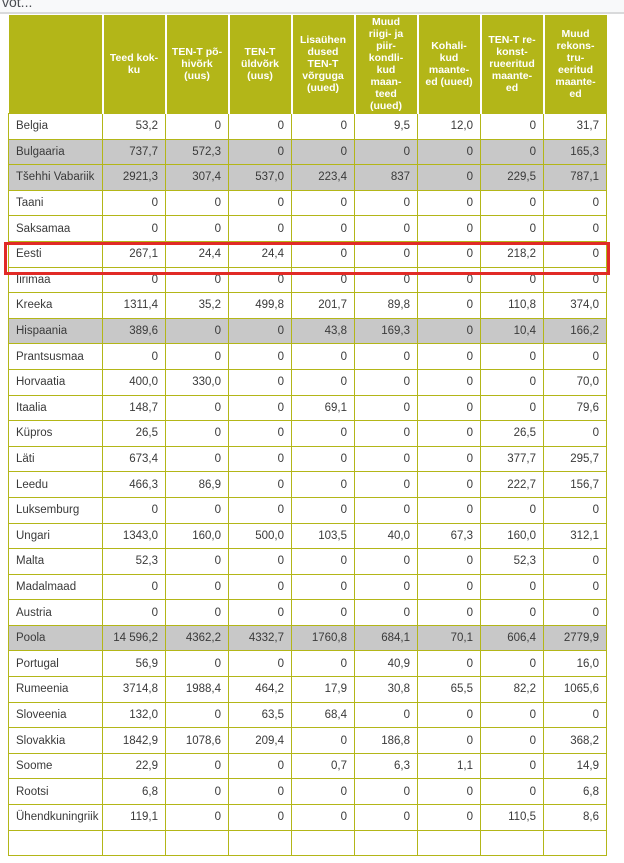 Image resolution: width=624 pixels, height=863 pixels. What do you see at coordinates (575, 484) in the screenshot?
I see `value-cell: 156,7` at bounding box center [575, 484].